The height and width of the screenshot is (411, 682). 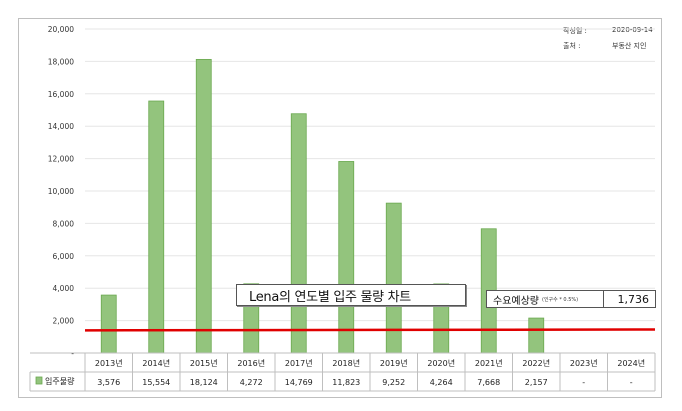 What do you see at coordinates (204, 363) in the screenshot?
I see `x-category-label: 2015년` at bounding box center [204, 363].